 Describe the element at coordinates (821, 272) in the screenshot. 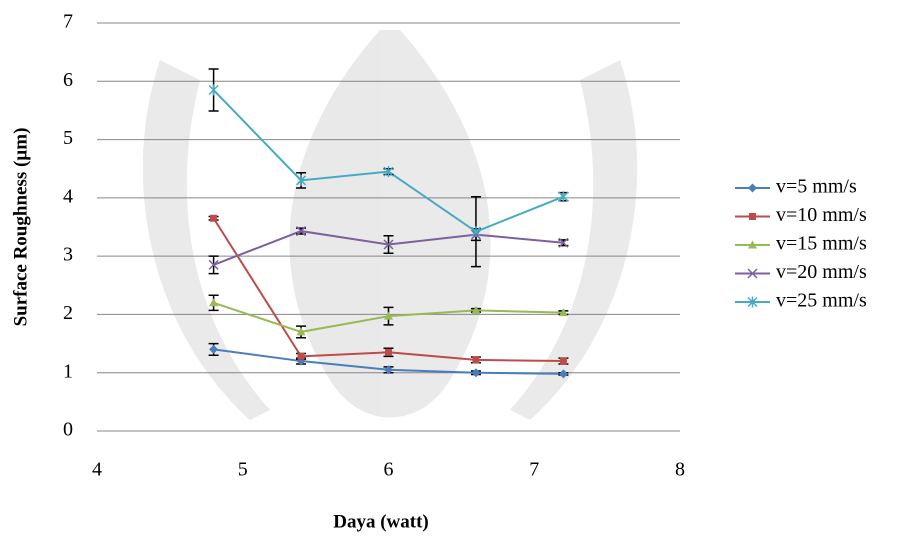

I see `legend-label: v=20 mm/s` at that location.